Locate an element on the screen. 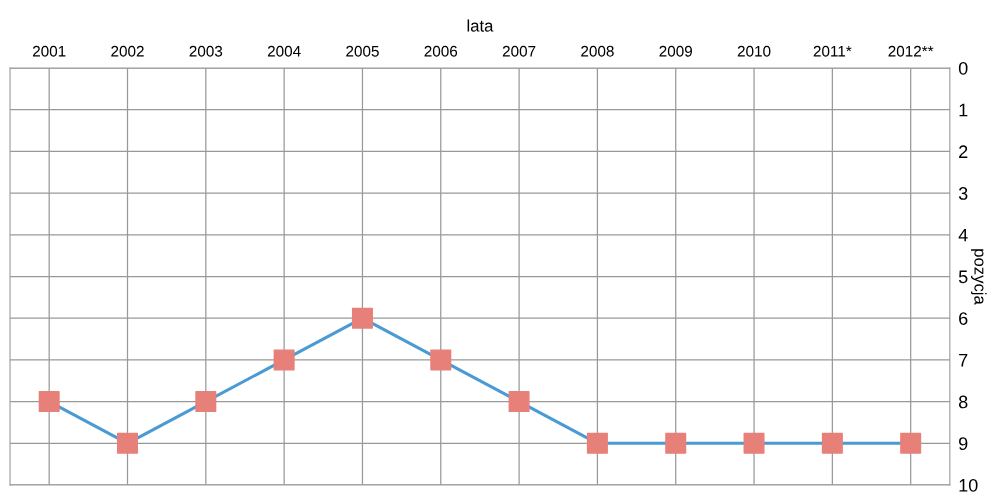 Image resolution: width=1003 pixels, height=500 pixels. x-tick-label: 2005 is located at coordinates (362, 51).